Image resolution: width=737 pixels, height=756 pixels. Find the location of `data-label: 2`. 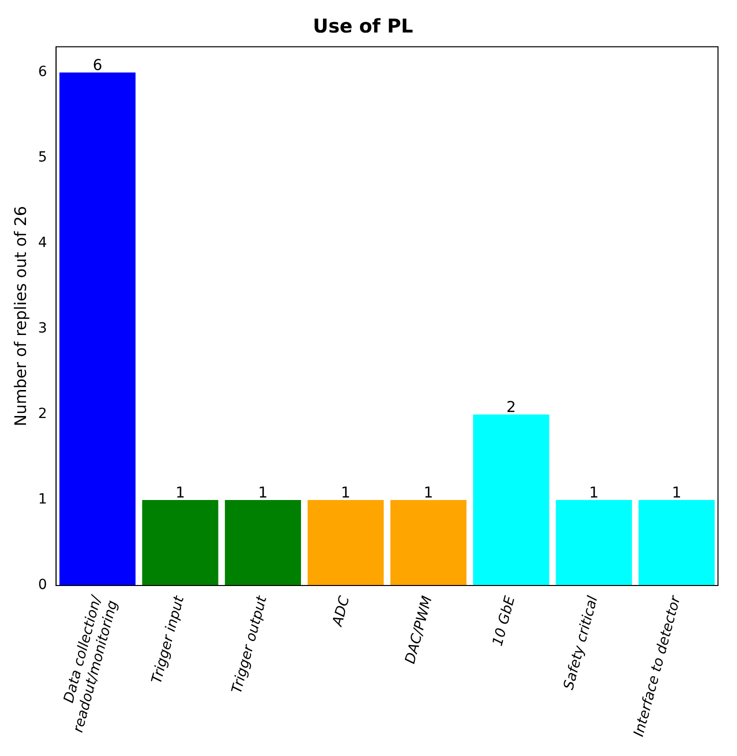

data-label: 2 is located at coordinates (511, 407).